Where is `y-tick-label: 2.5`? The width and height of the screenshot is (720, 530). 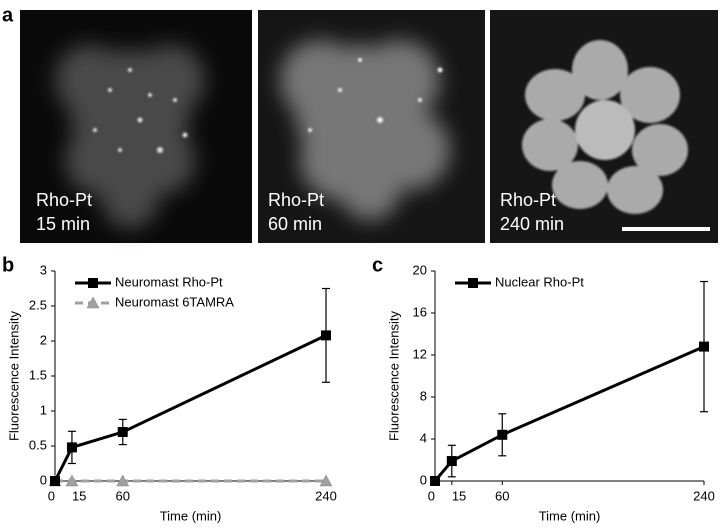
y-tick-label: 2.5 is located at coordinates (38, 304).